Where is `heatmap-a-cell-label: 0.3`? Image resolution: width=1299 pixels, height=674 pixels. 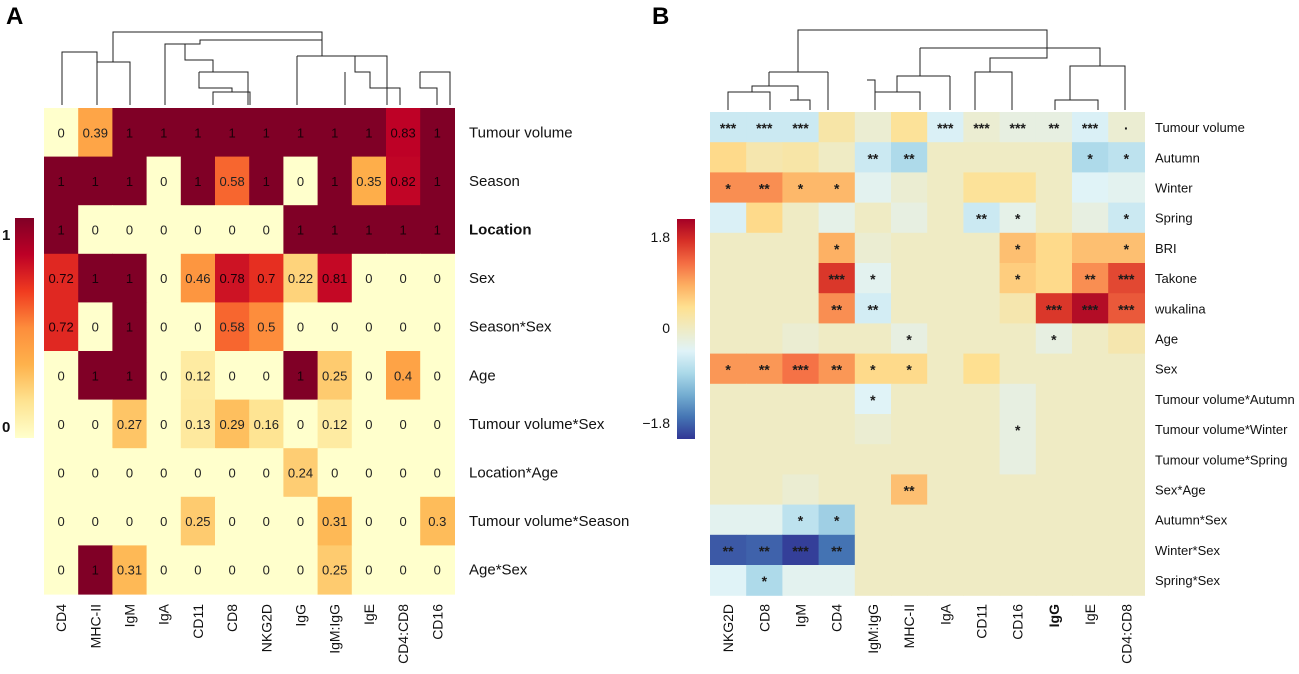
heatmap-a-cell-label: 0.3 is located at coordinates (437, 521).